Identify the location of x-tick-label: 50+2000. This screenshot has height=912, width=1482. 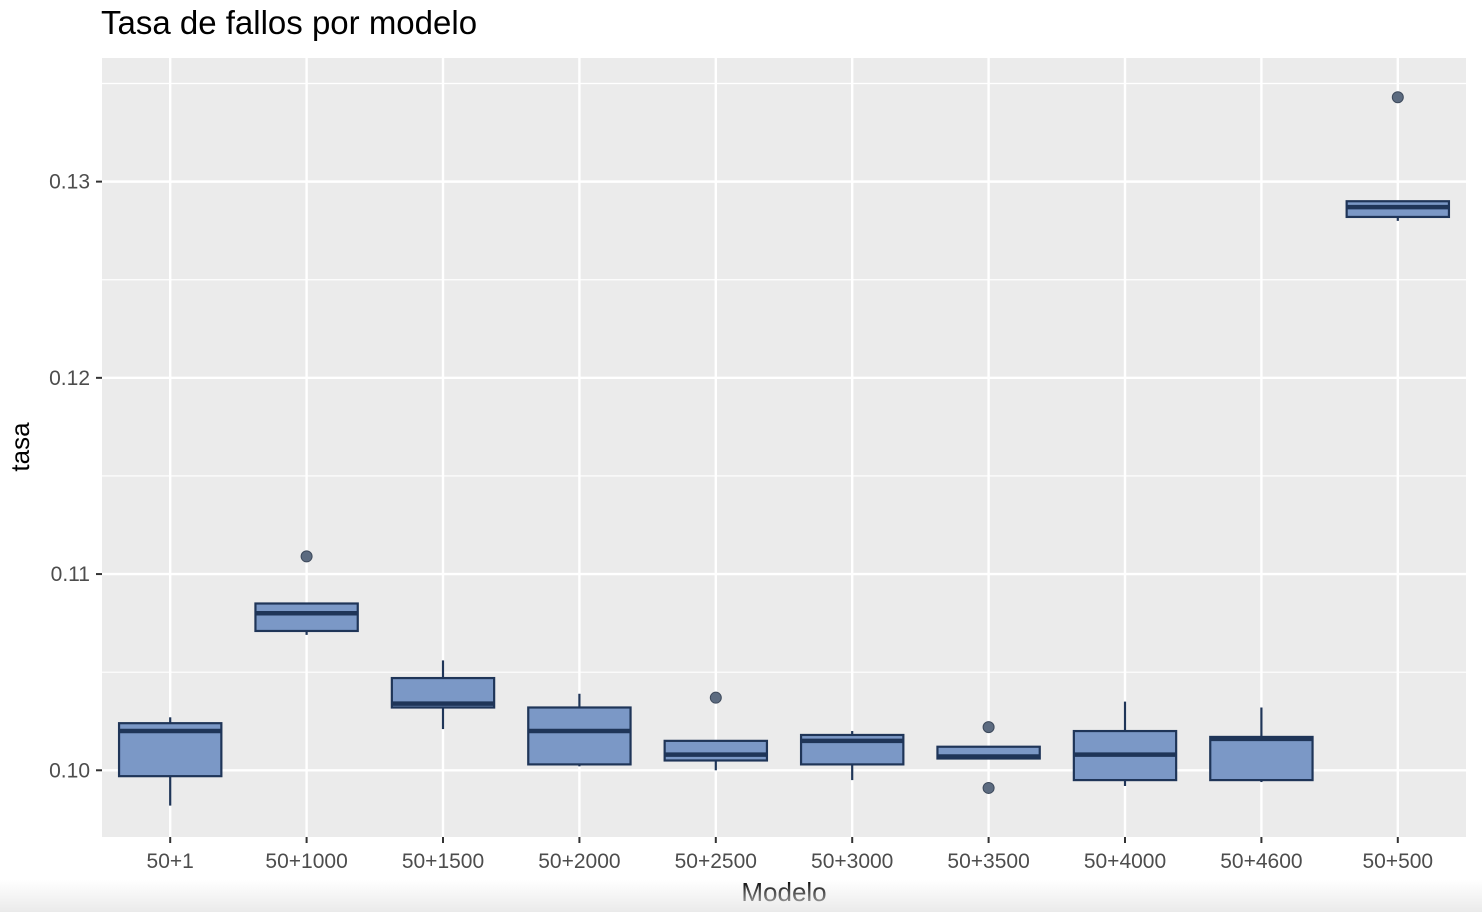
(579, 861).